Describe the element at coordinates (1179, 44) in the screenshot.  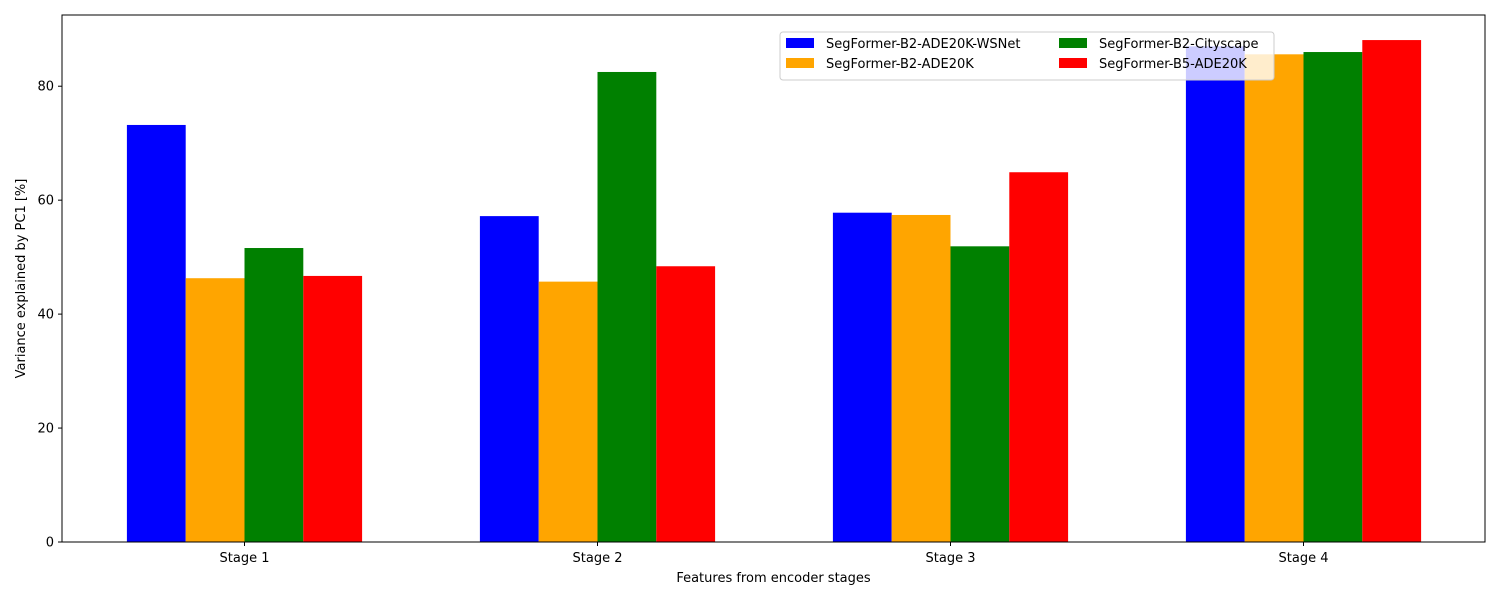
I see `legend-label: SegFormer-B2-Cityscape` at that location.